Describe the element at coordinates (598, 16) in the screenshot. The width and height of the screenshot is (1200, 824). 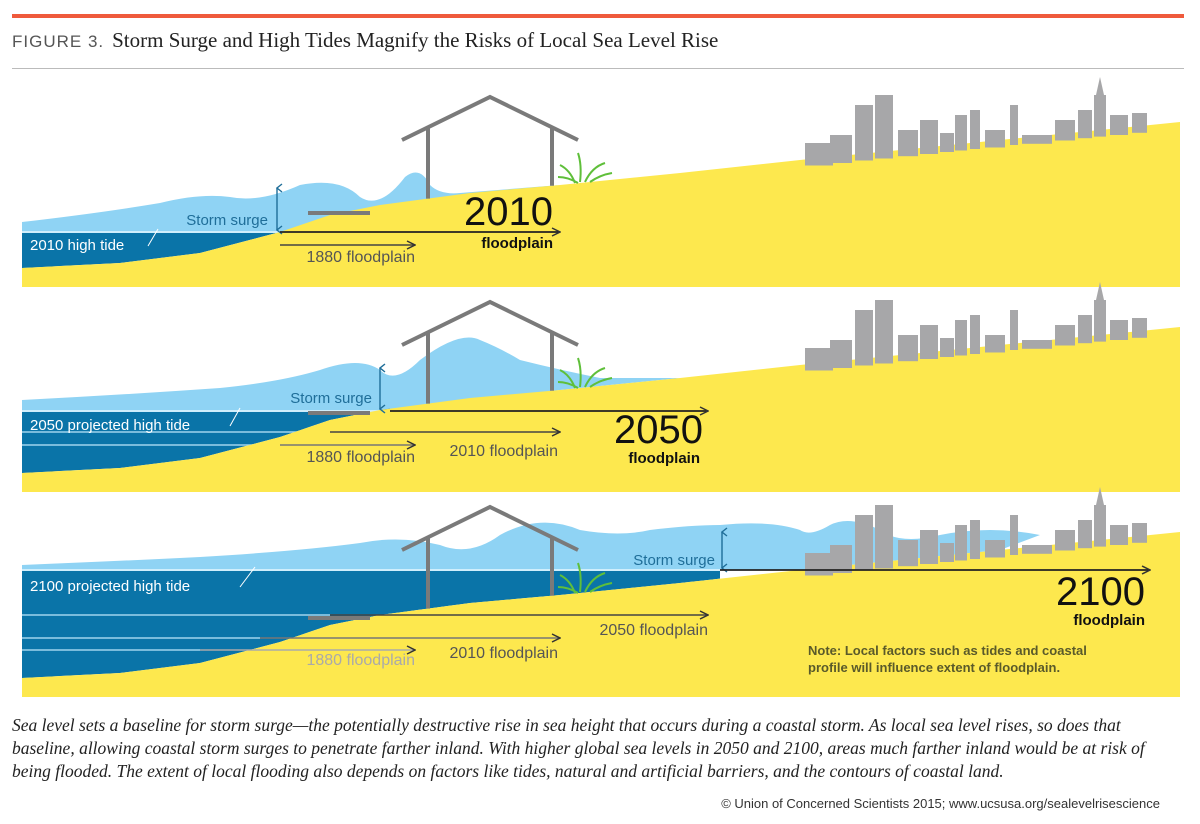
I see `accent-bar` at that location.